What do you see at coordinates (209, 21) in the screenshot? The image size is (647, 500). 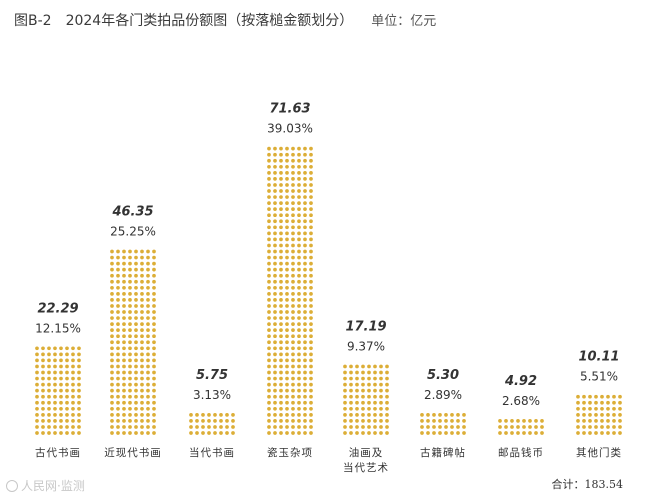 I see `chart-title: 2024年各门类拍品份额图（按落槌金额划分）` at bounding box center [209, 21].